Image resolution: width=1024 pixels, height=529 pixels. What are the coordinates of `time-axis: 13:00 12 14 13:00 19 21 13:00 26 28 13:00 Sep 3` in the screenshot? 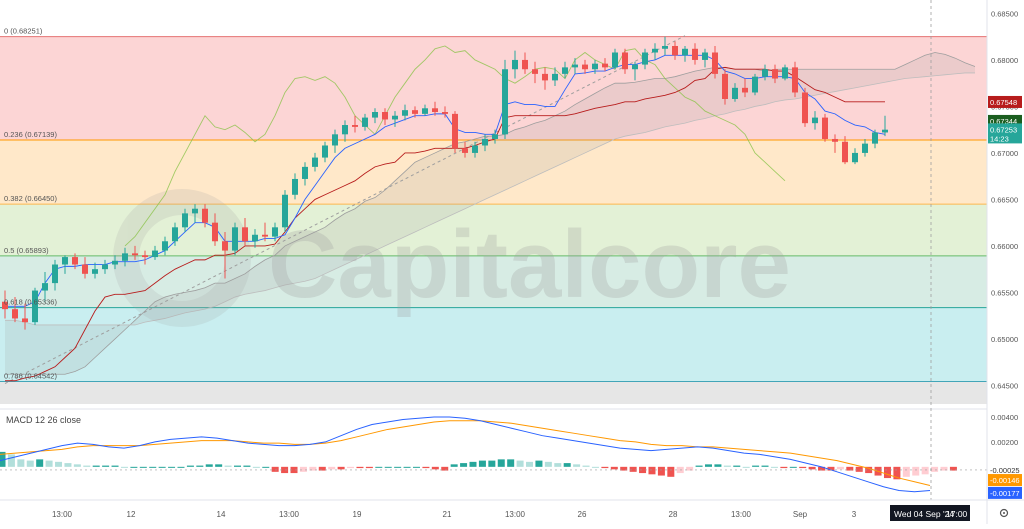 It's located at (454, 514).